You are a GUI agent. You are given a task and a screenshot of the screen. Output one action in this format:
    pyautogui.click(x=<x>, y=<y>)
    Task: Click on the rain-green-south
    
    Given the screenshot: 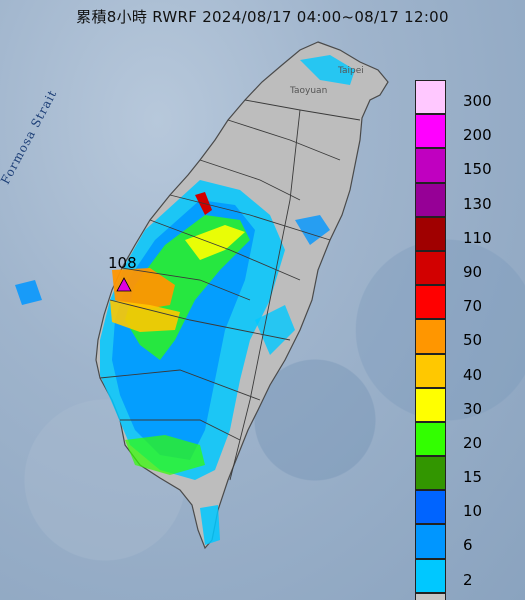 What is the action you would take?
    pyautogui.click(x=165, y=455)
    